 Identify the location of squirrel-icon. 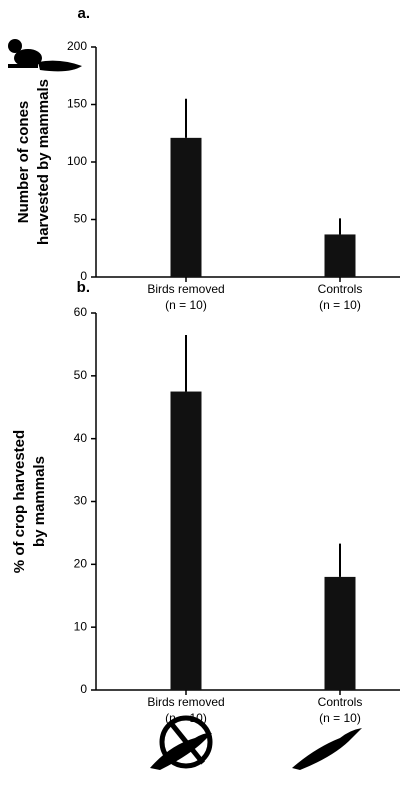
(45, 55).